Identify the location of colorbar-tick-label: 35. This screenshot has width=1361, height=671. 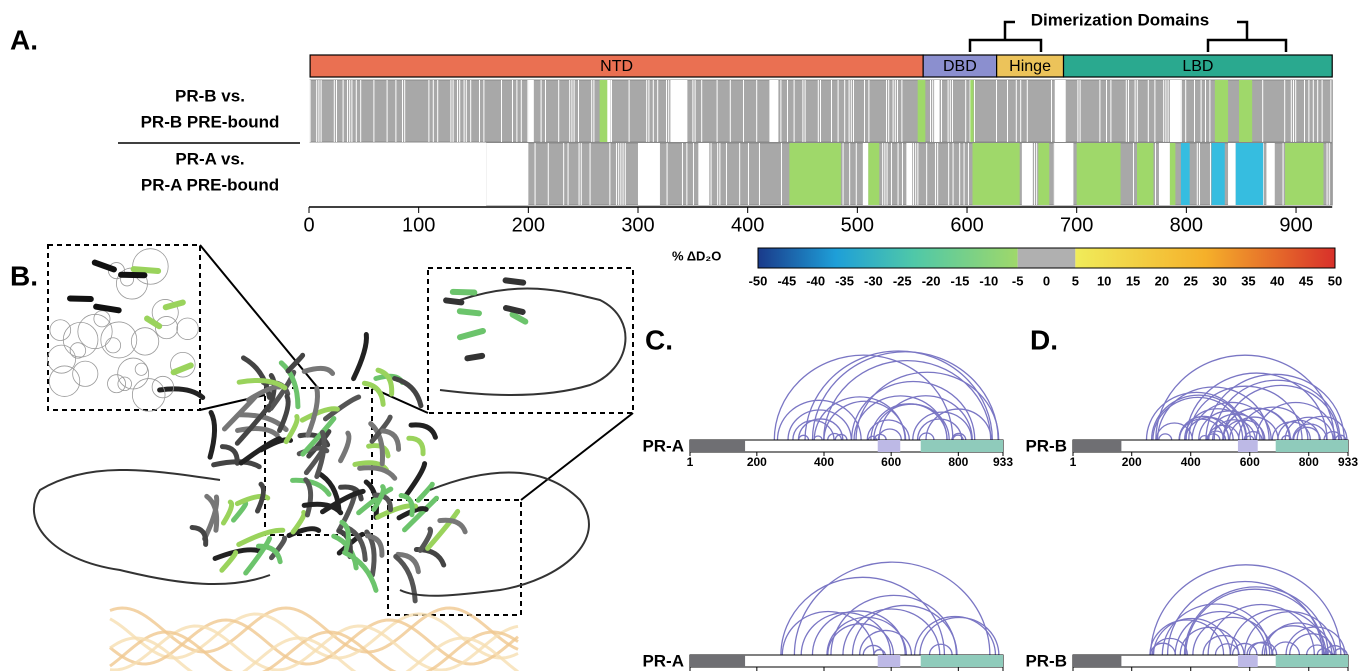
(1248, 280).